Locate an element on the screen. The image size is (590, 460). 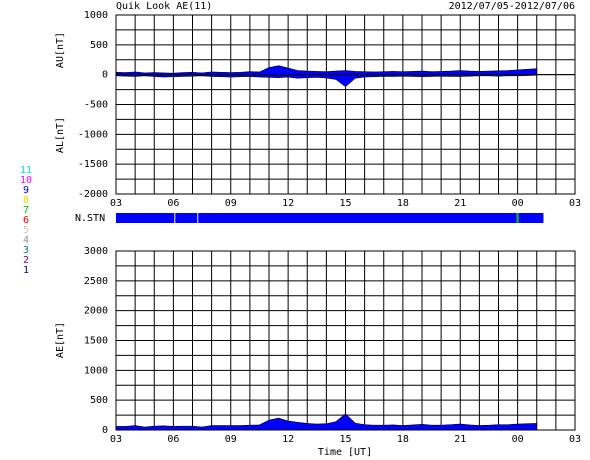
legend-entry: 2 is located at coordinates (26, 260).